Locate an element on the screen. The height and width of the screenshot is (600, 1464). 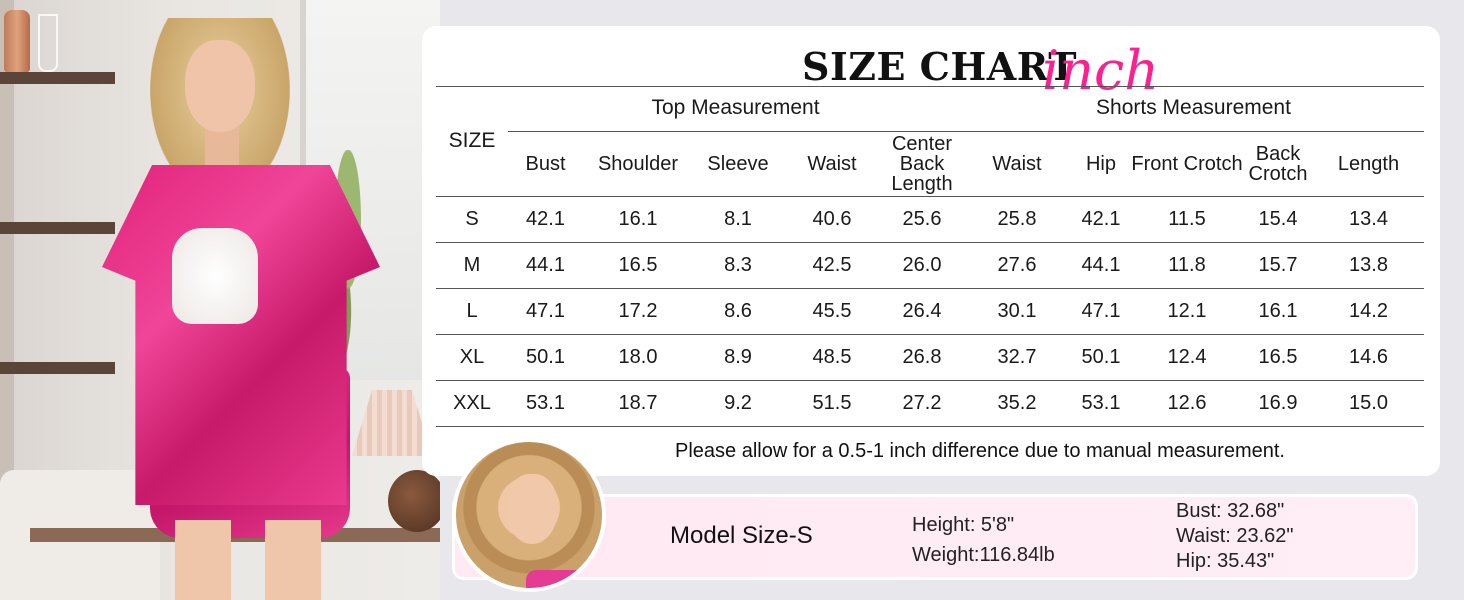
measurement-cell: 12.6 is located at coordinates (1187, 403).